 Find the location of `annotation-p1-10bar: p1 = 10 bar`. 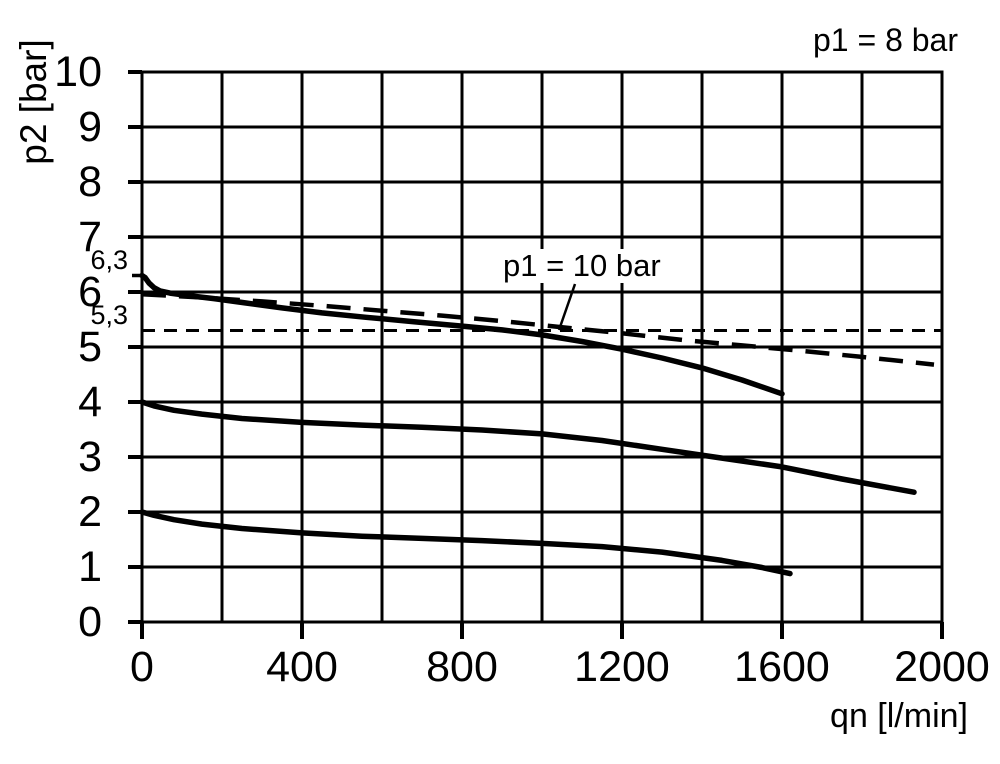

annotation-p1-10bar: p1 = 10 bar is located at coordinates (582, 265).